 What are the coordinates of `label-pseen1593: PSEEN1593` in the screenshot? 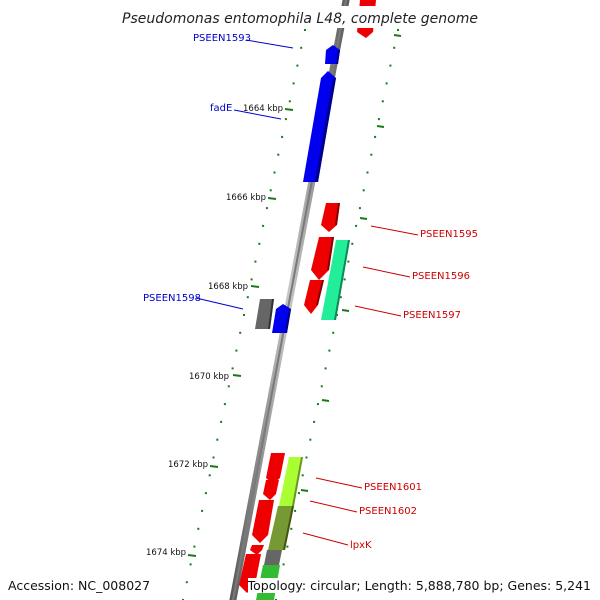 It's located at (222, 38).